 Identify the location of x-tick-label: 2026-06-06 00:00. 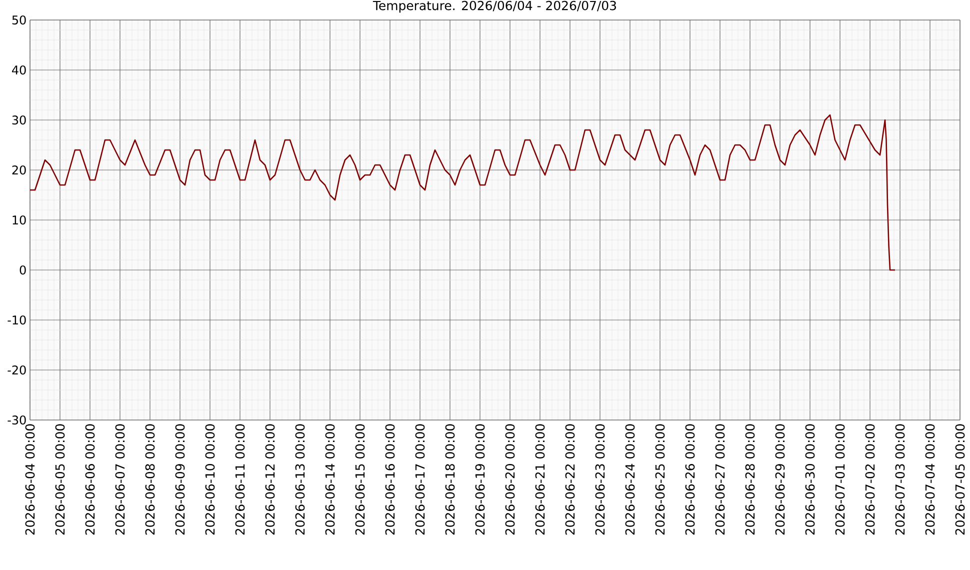
(90, 479).